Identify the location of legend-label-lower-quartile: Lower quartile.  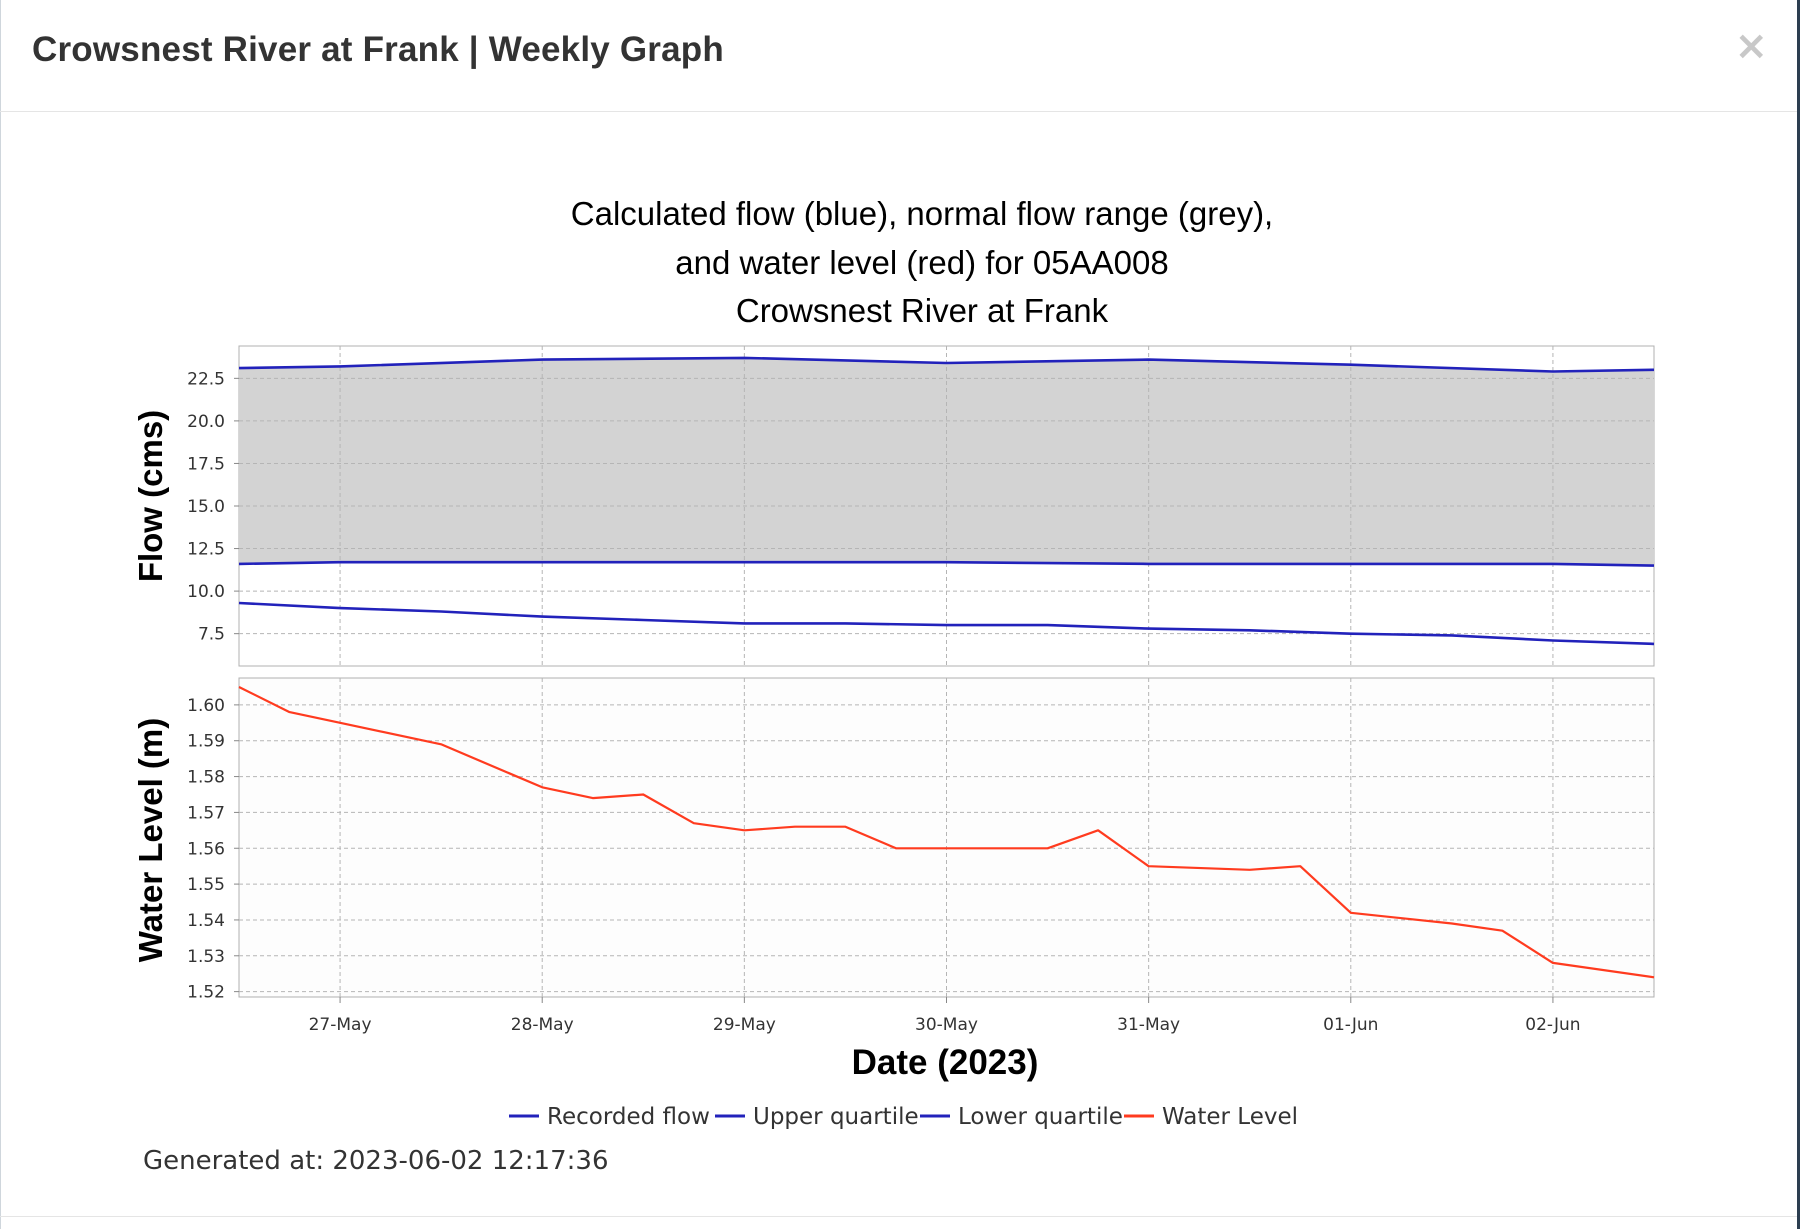
(1040, 1117).